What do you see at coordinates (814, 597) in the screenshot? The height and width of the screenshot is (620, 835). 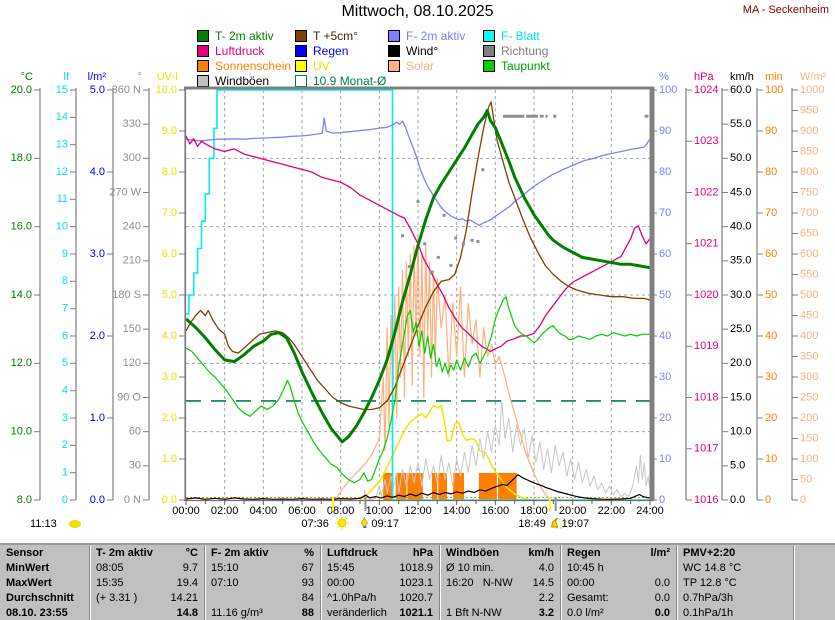 I see `stats-cell` at bounding box center [814, 597].